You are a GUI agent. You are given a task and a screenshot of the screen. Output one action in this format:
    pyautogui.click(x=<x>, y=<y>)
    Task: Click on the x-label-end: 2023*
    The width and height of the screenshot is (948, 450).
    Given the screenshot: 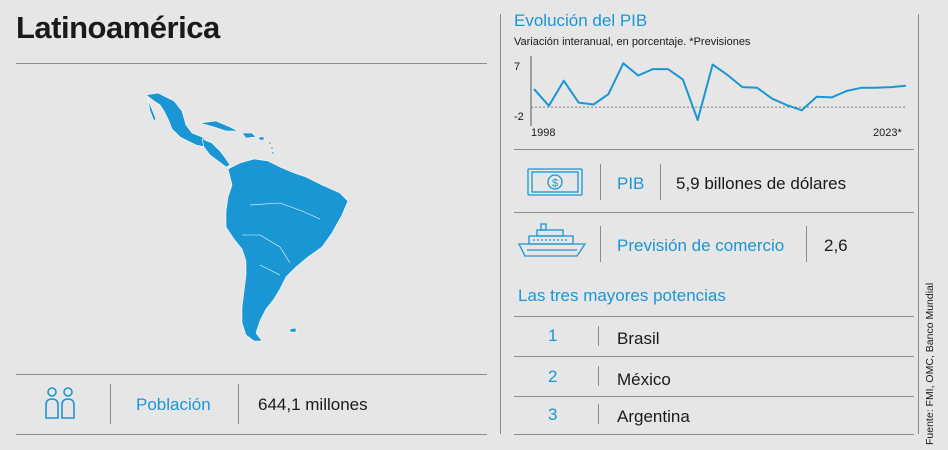 What is the action you would take?
    pyautogui.click(x=887, y=133)
    